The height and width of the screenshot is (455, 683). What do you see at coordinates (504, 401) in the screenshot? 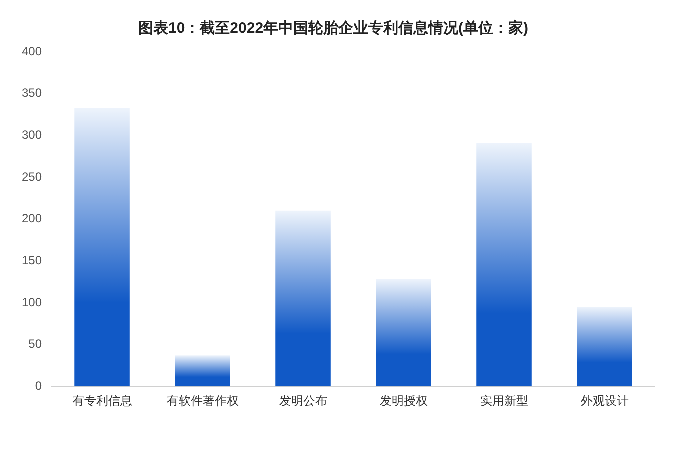
I see `x-tick-label: 实用新型` at bounding box center [504, 401].